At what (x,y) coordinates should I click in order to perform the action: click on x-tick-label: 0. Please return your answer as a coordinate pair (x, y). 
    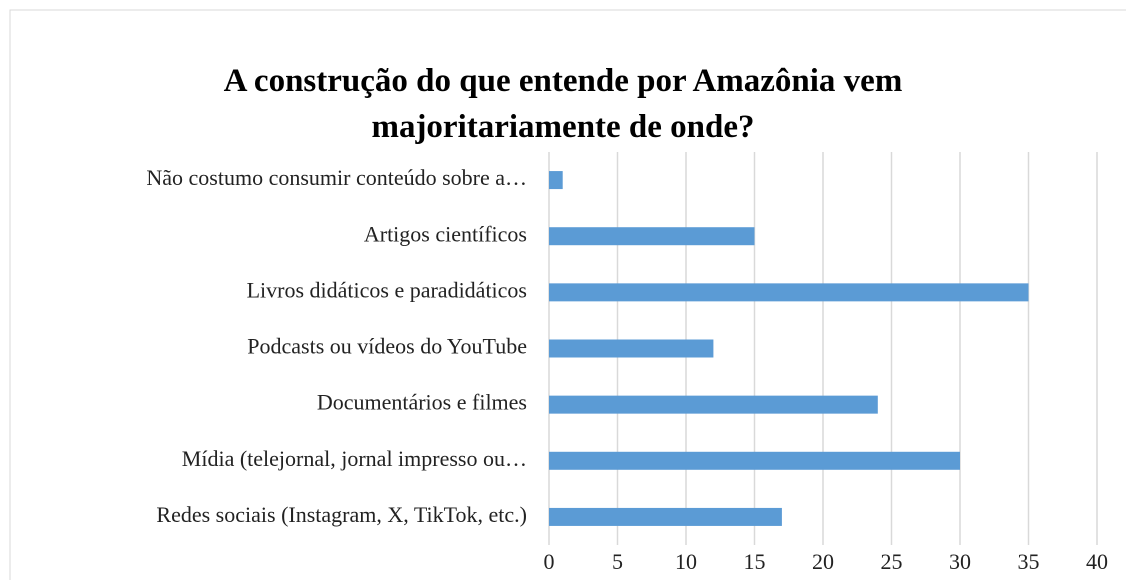
    Looking at the image, I should click on (549, 561).